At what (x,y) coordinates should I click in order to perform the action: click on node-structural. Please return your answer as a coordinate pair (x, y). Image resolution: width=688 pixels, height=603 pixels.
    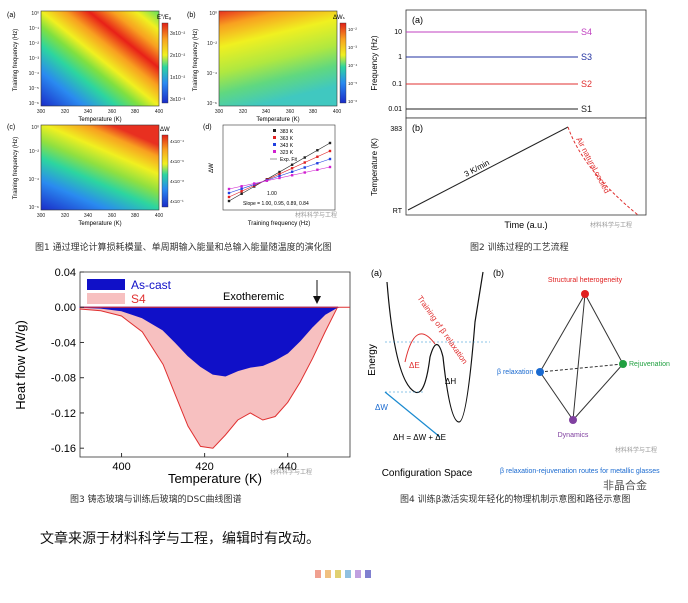
    Looking at the image, I should click on (585, 294).